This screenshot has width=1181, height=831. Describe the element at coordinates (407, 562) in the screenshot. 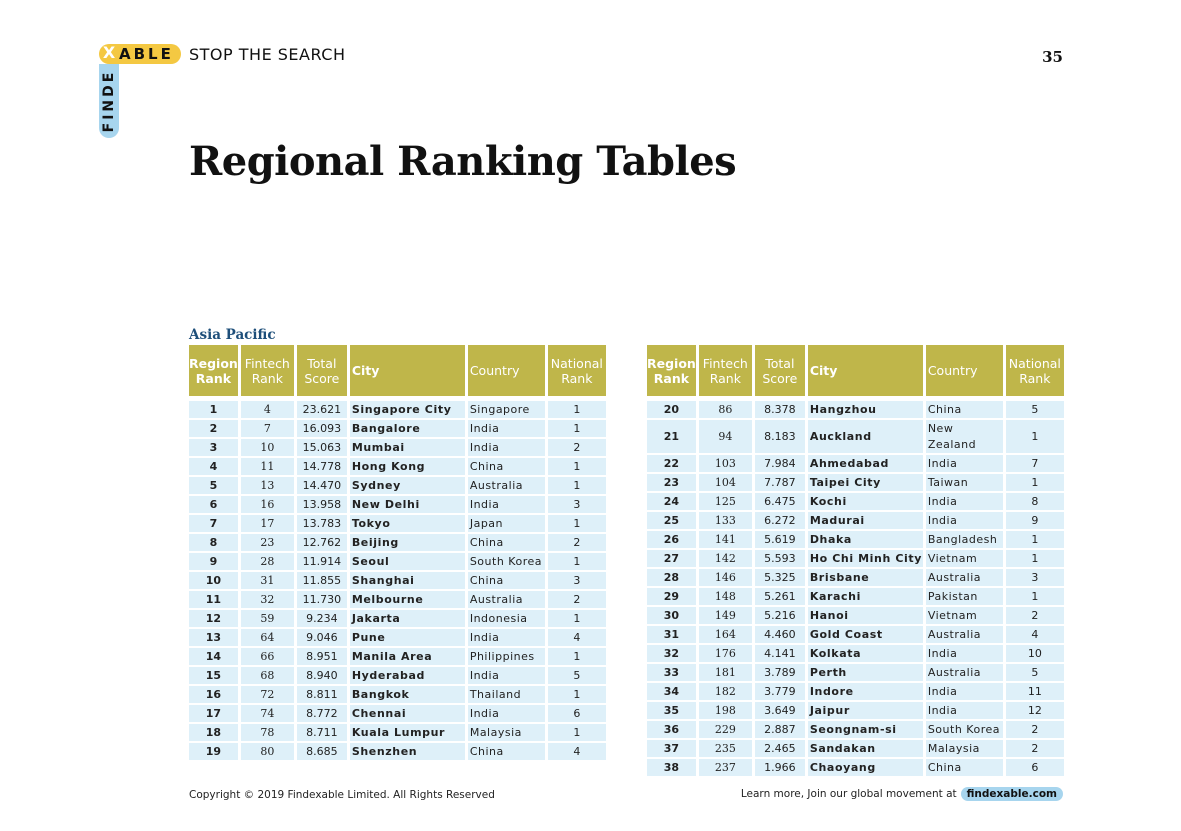

I see `city-cell: Seoul` at that location.